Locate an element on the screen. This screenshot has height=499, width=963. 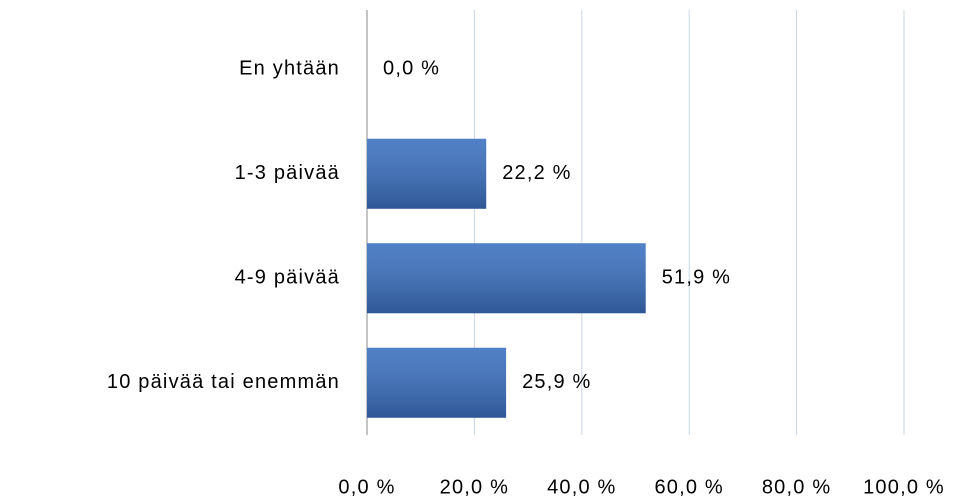
data-label: 25,9 % is located at coordinates (556, 382).